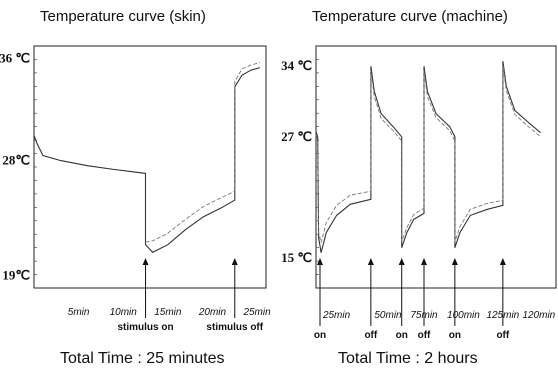  Describe the element at coordinates (336, 315) in the screenshot. I see `machine-x-time-label: 25min` at that location.